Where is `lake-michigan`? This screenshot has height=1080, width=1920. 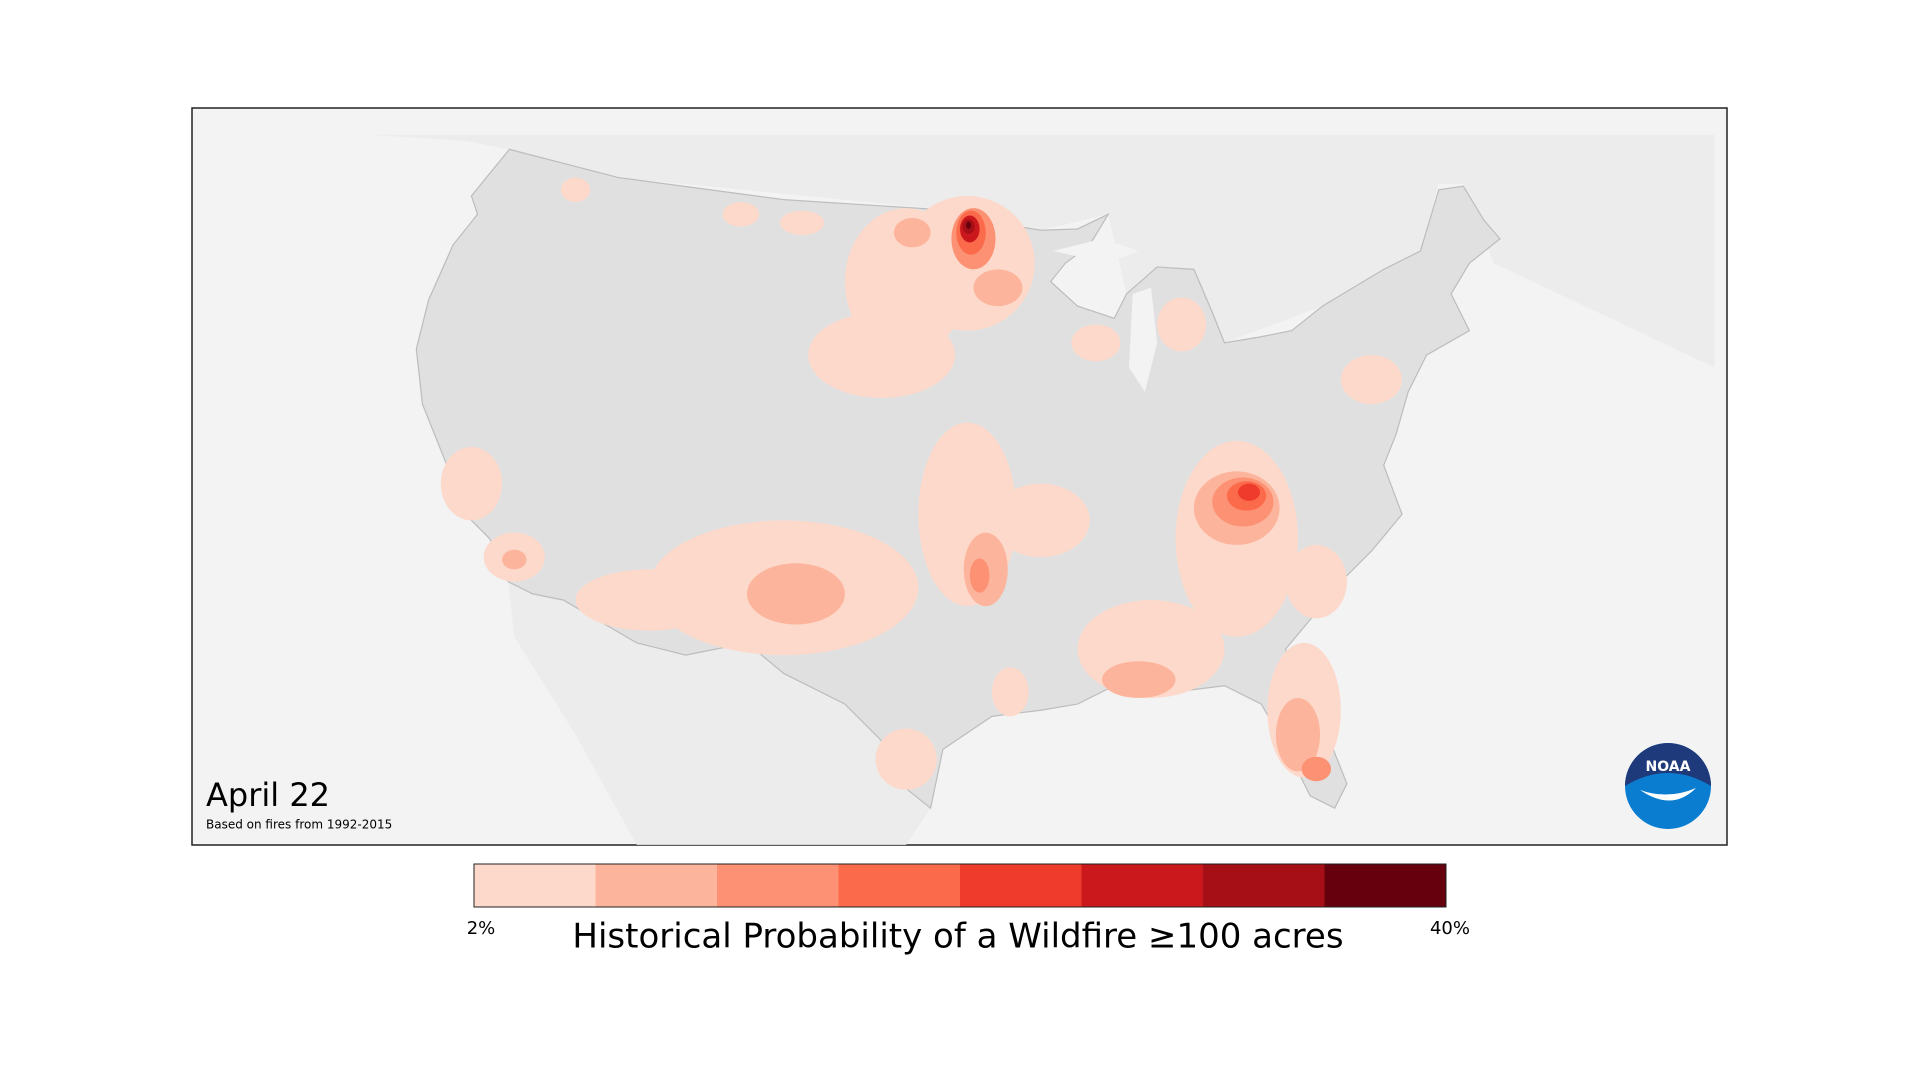 lake-michigan is located at coordinates (1143, 339).